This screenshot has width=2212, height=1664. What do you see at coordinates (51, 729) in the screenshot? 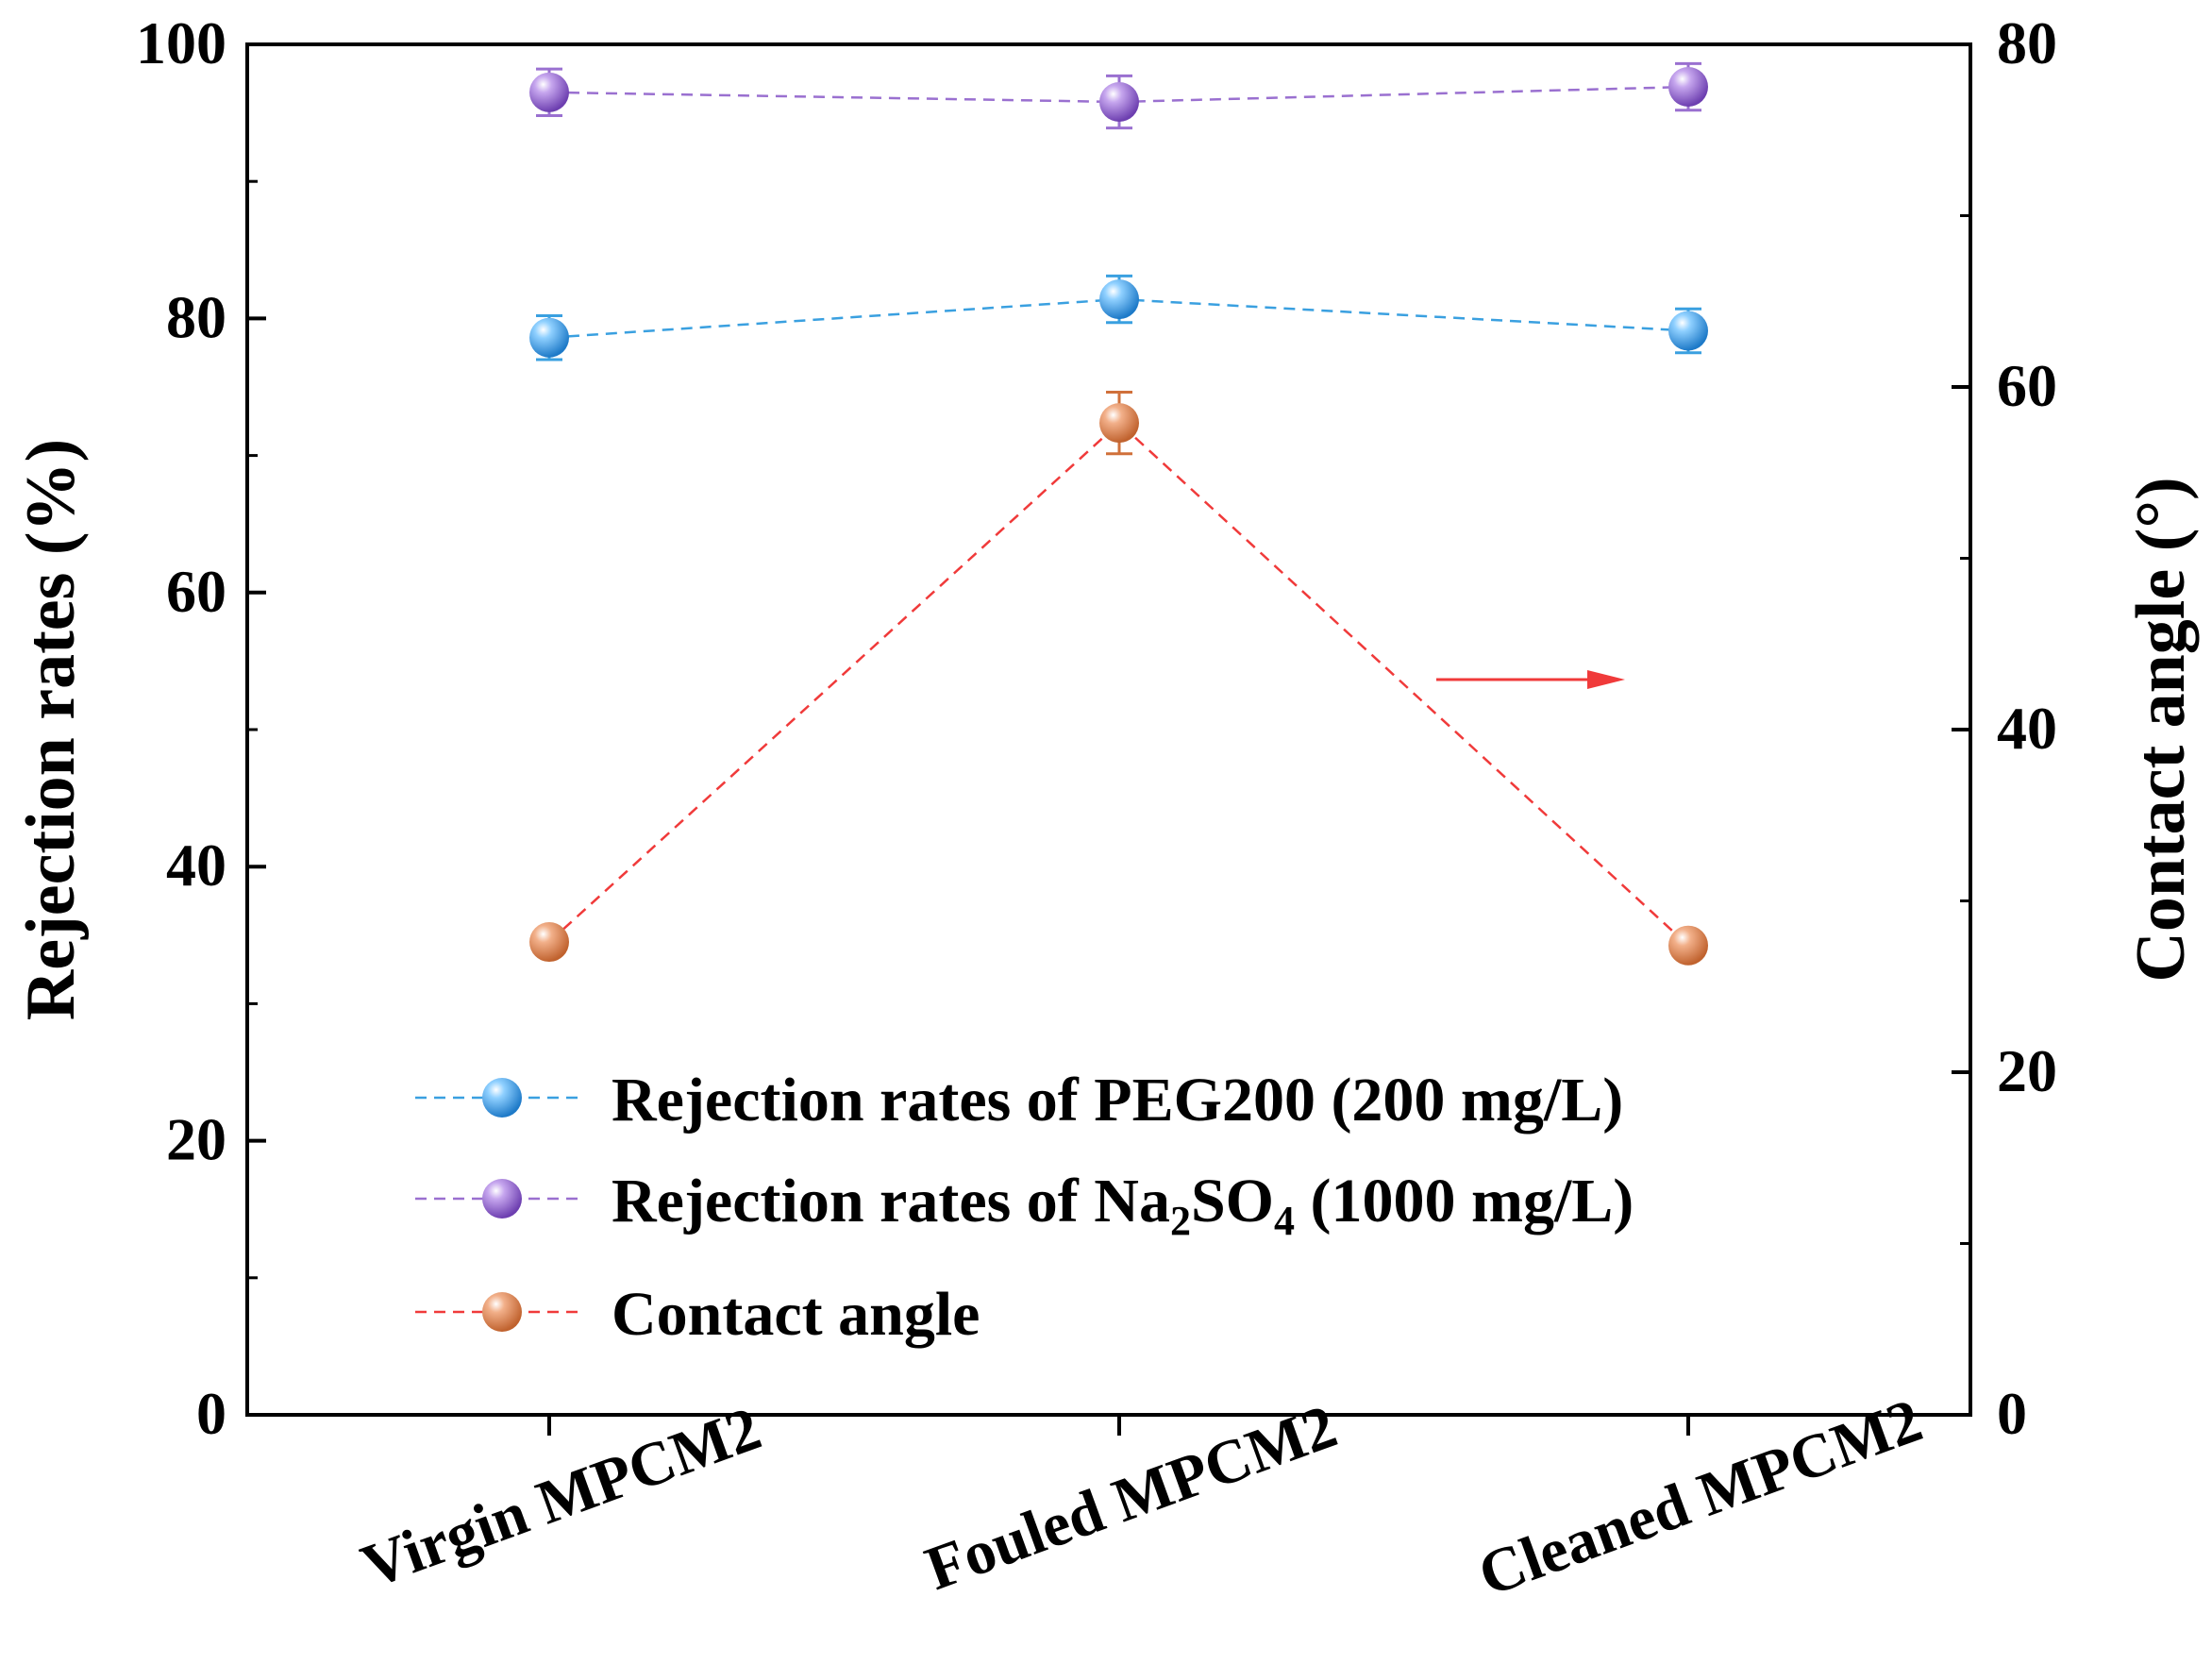
I see `left-y-axis-label: Rejection rates (%)` at bounding box center [51, 729].